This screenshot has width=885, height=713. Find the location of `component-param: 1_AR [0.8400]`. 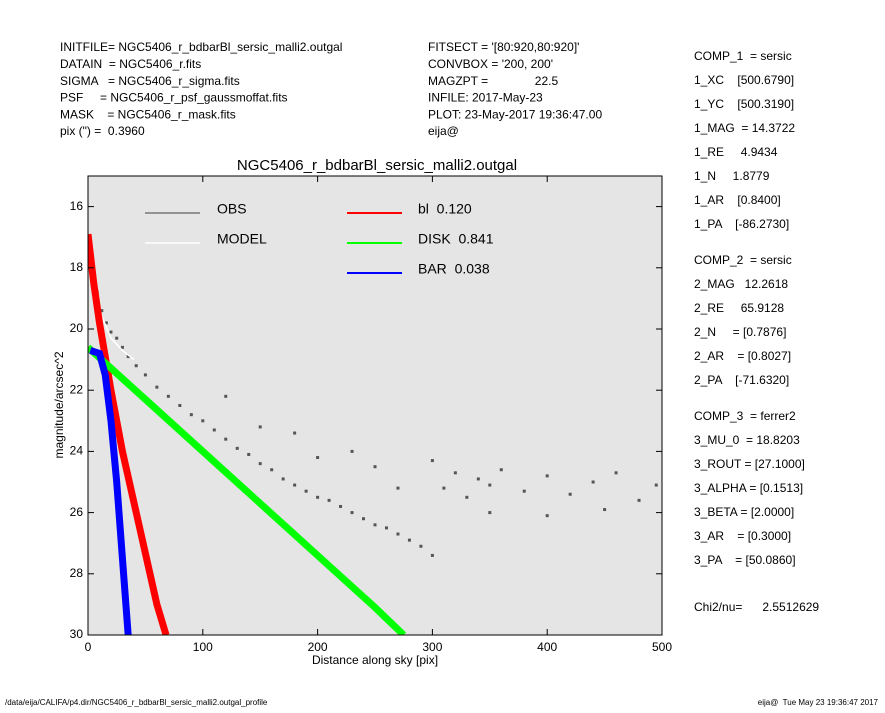

component-param: 1_AR [0.8400] is located at coordinates (737, 200).